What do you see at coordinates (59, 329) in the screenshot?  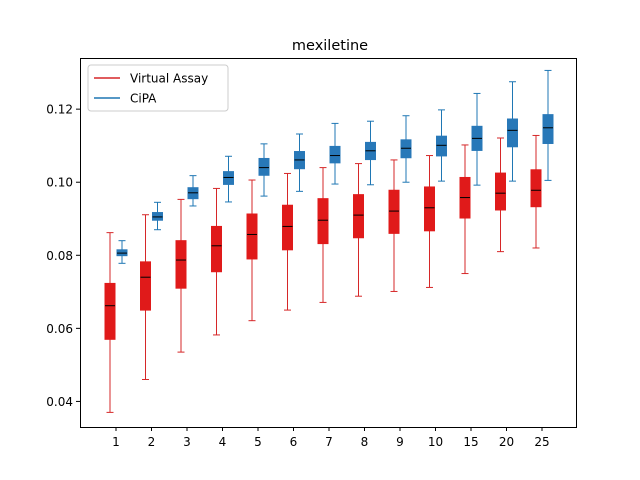 I see `y-tick-label: 0.06` at bounding box center [59, 329].